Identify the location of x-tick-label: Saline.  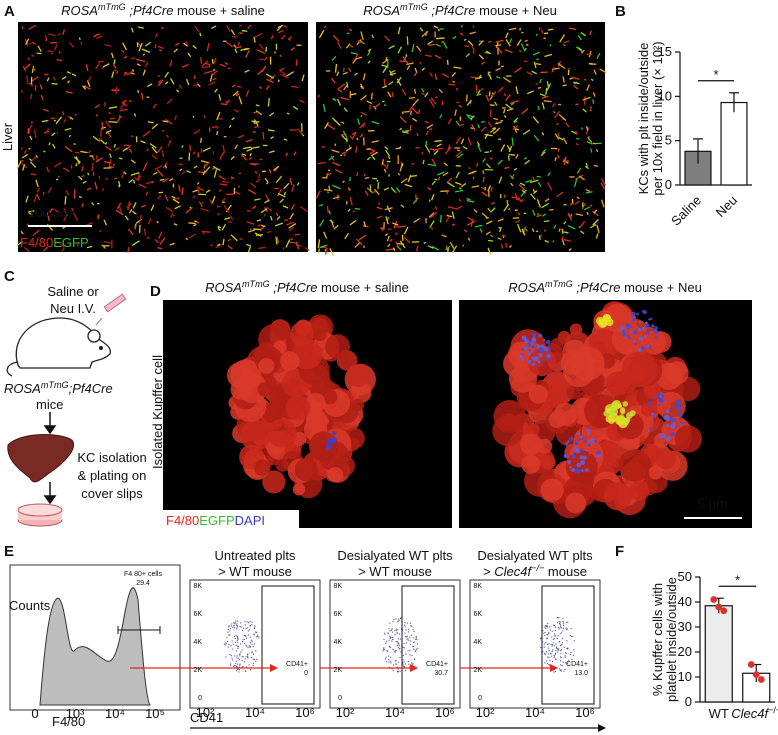
(686, 211).